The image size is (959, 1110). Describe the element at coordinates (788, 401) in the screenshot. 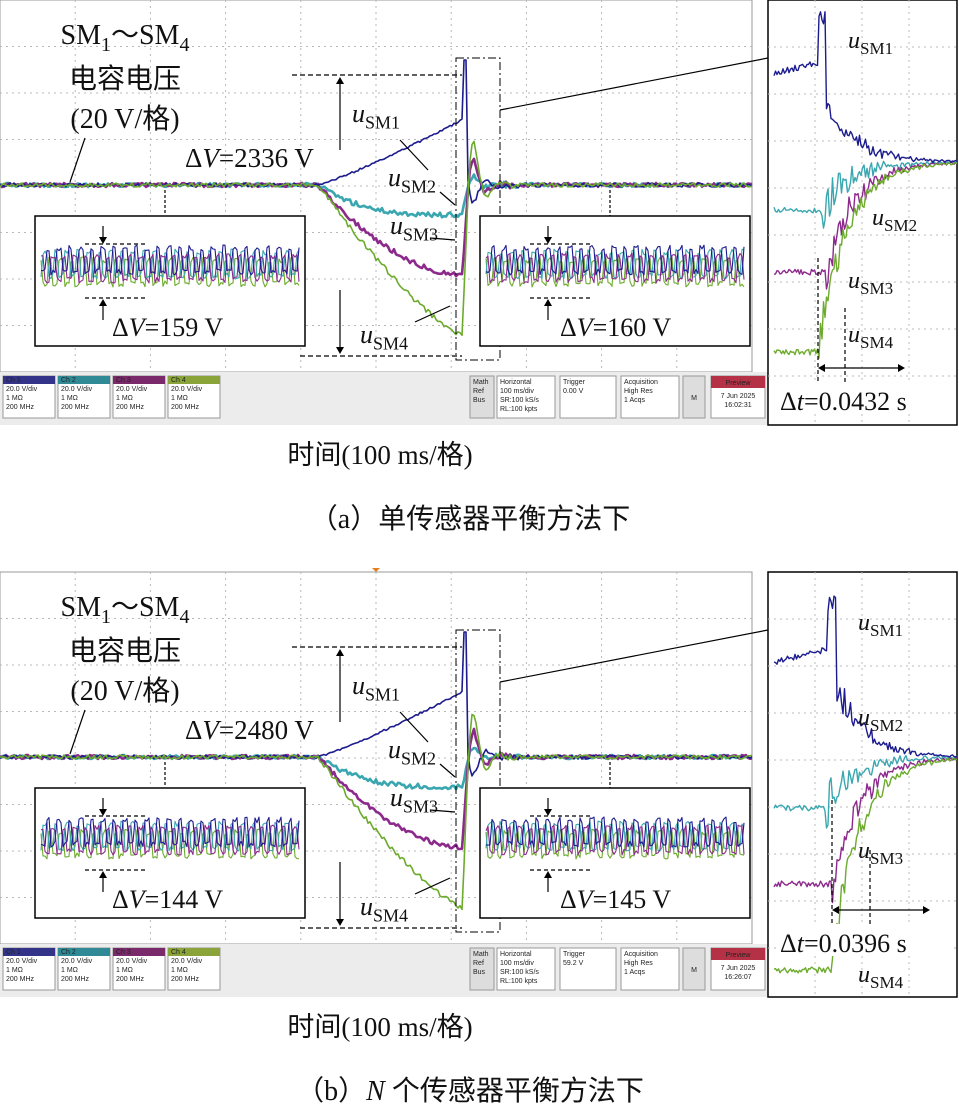

I see `delta-t-part: Δ` at that location.